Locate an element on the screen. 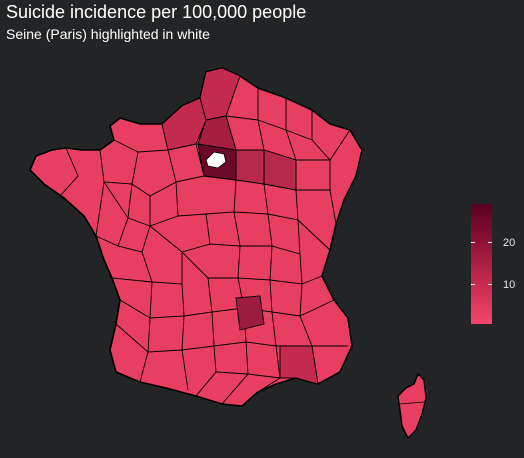 The width and height of the screenshot is (524, 458). department-seine-et-marne is located at coordinates (250, 167).